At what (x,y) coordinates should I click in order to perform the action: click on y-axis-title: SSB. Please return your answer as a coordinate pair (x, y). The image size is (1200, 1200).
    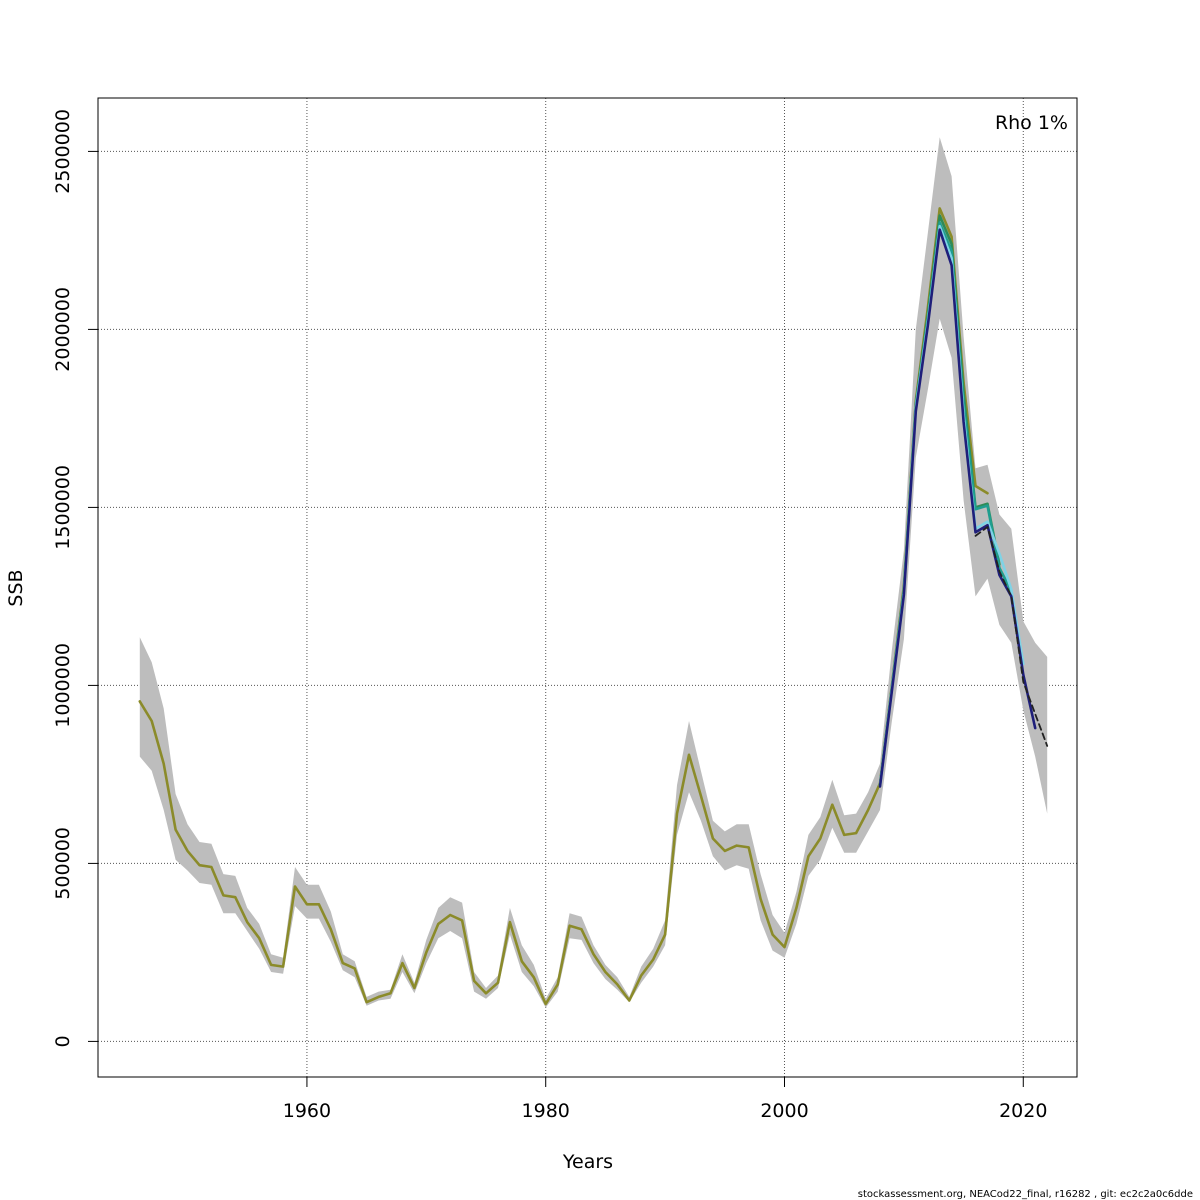
    Looking at the image, I should click on (16, 587).